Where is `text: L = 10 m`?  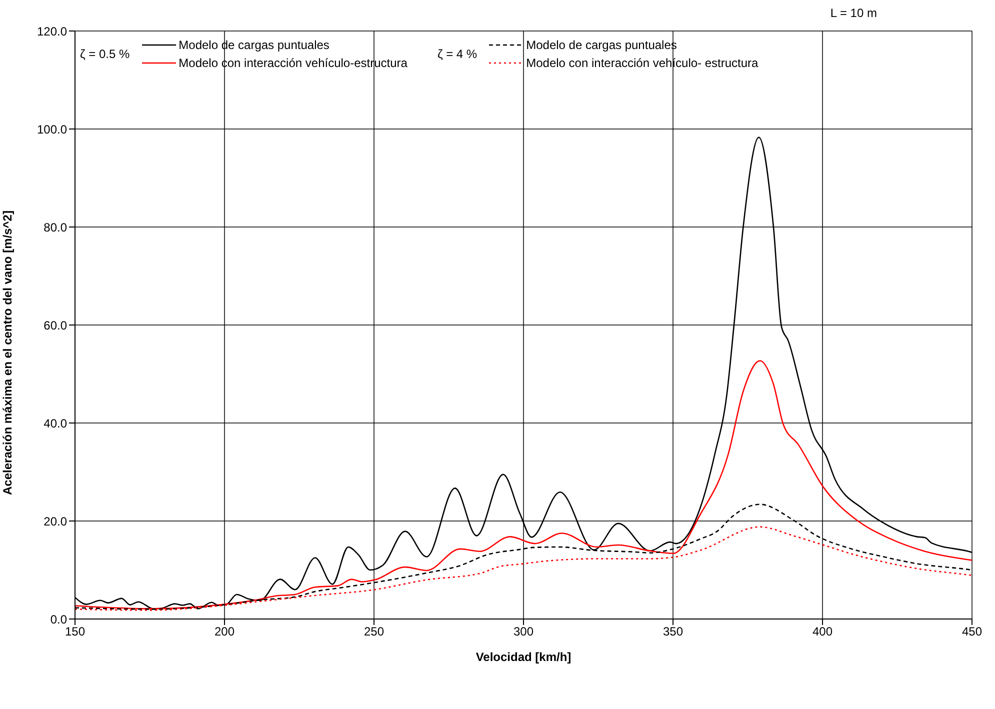
text: L = 10 m is located at coordinates (853, 13).